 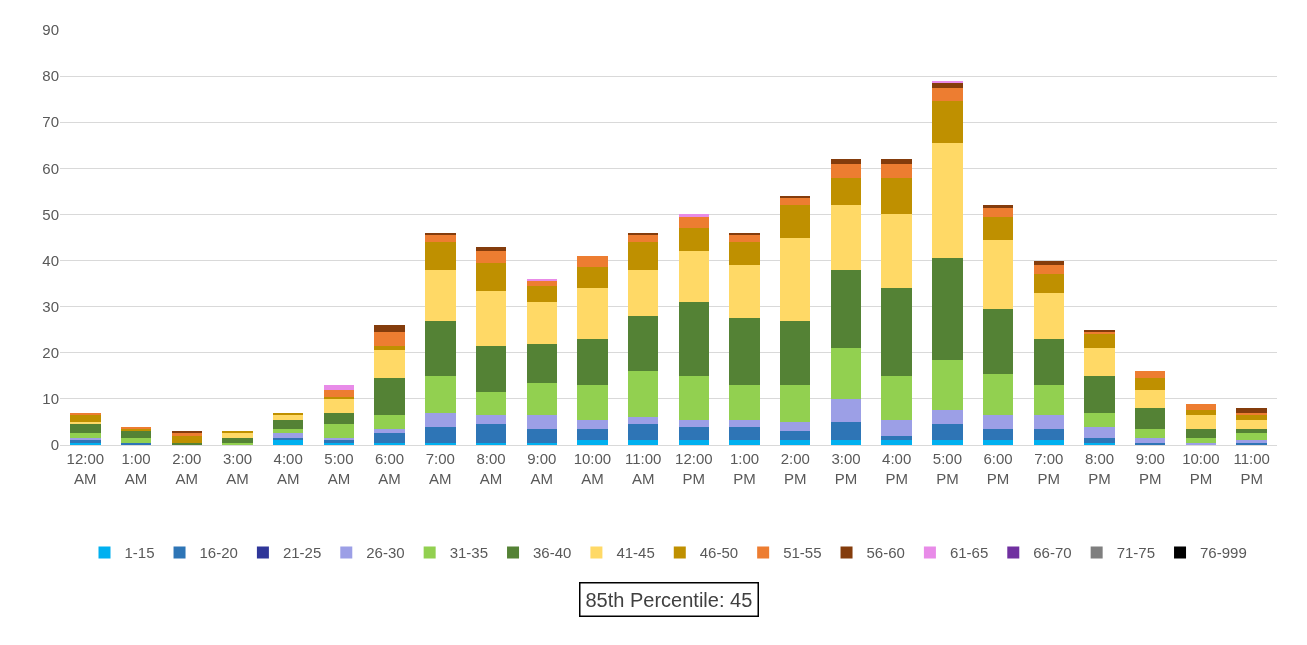 I want to click on x-tick-label: 10:00 AM, so click(x=592, y=468).